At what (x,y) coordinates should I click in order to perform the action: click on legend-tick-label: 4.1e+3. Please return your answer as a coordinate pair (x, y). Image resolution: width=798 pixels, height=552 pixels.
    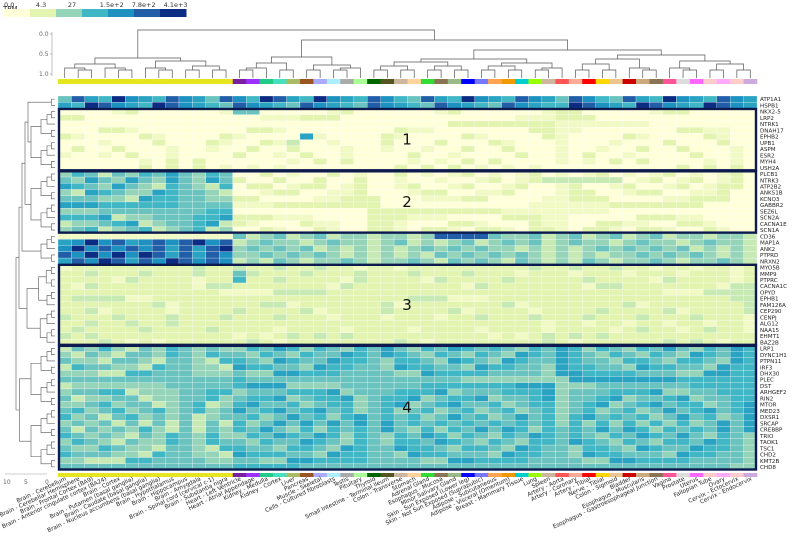
    Looking at the image, I should click on (176, 5).